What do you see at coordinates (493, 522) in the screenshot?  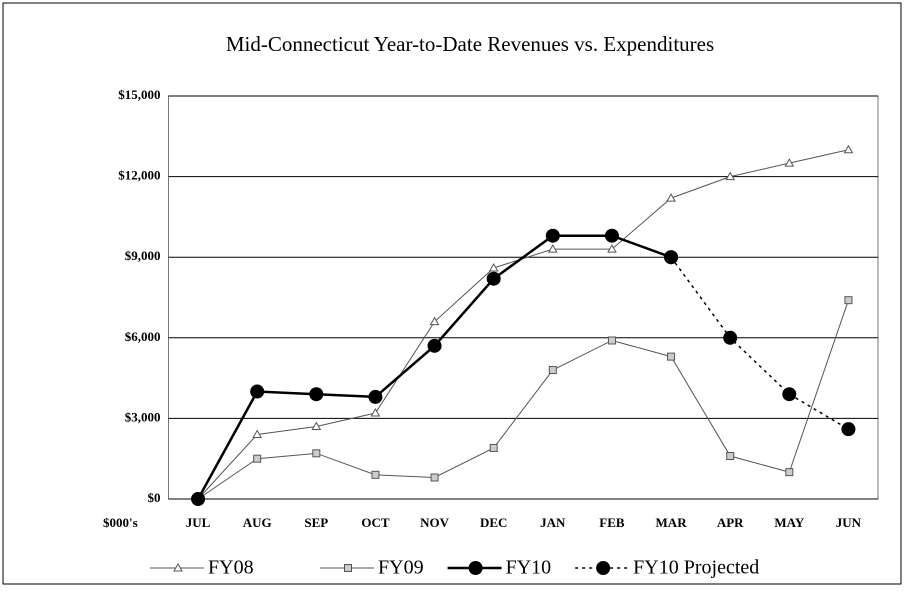 I see `x-tick-label: DEC` at bounding box center [493, 522].